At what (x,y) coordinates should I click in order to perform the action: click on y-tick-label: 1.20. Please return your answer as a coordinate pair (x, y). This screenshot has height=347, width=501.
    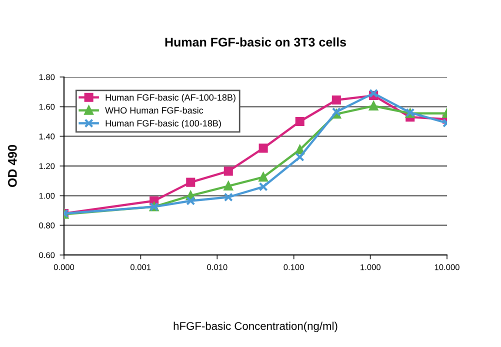
    Looking at the image, I should click on (47, 166).